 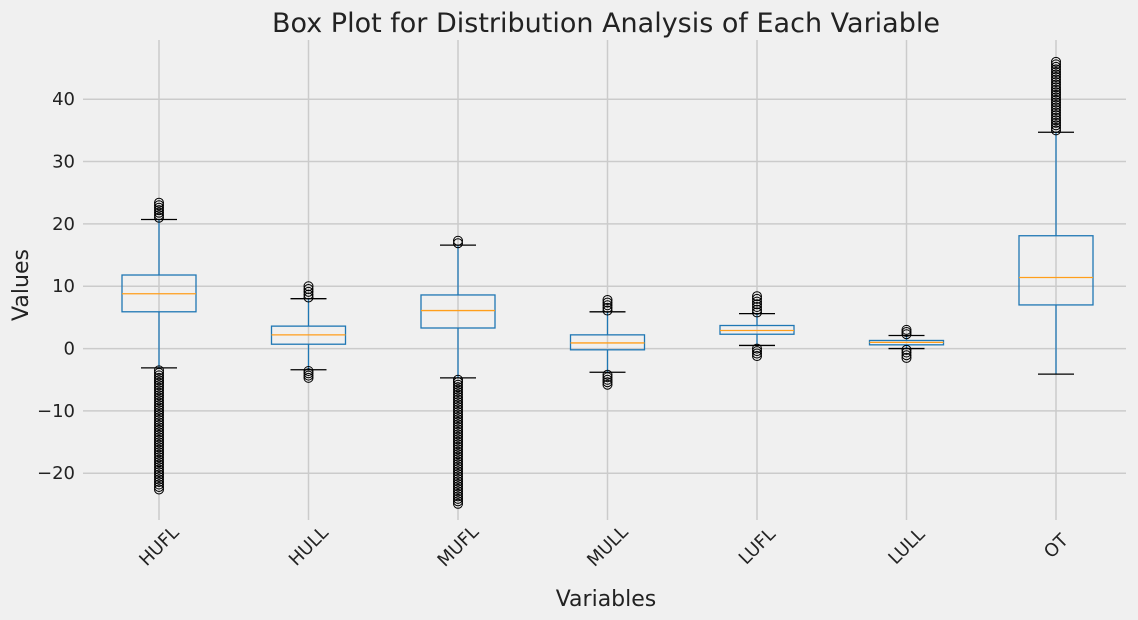 I want to click on box-mull, so click(x=607, y=342).